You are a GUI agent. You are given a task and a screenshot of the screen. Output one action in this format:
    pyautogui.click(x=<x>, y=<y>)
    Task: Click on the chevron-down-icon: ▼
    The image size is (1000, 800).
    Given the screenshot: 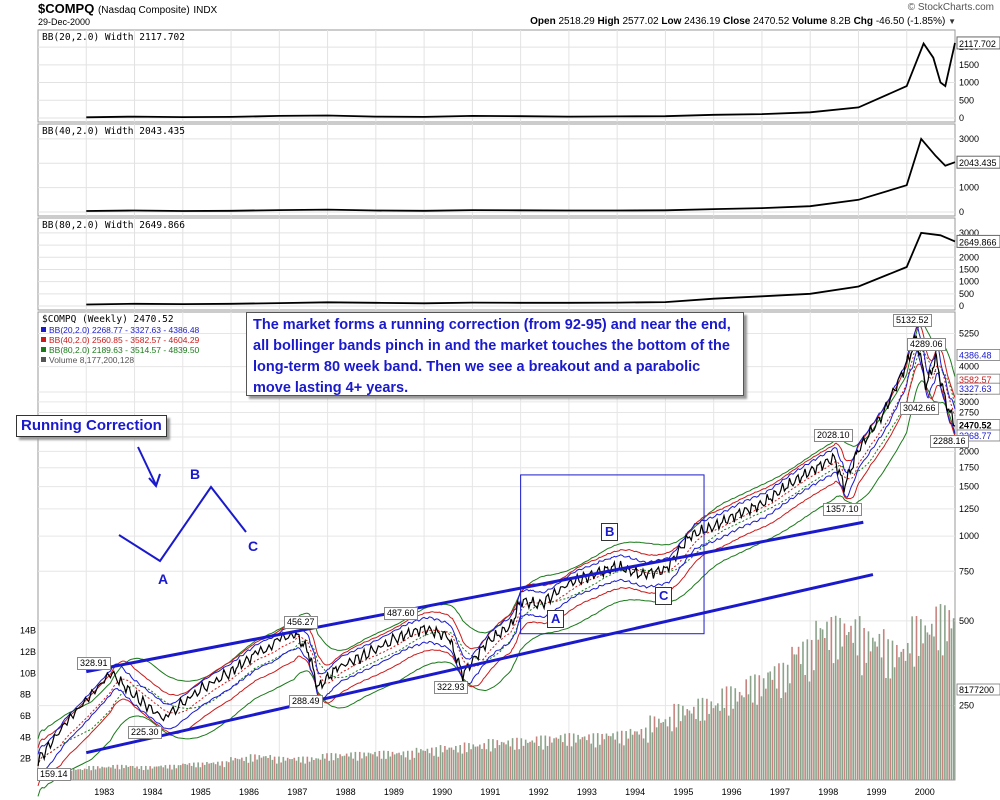 What is the action you would take?
    pyautogui.click(x=952, y=21)
    